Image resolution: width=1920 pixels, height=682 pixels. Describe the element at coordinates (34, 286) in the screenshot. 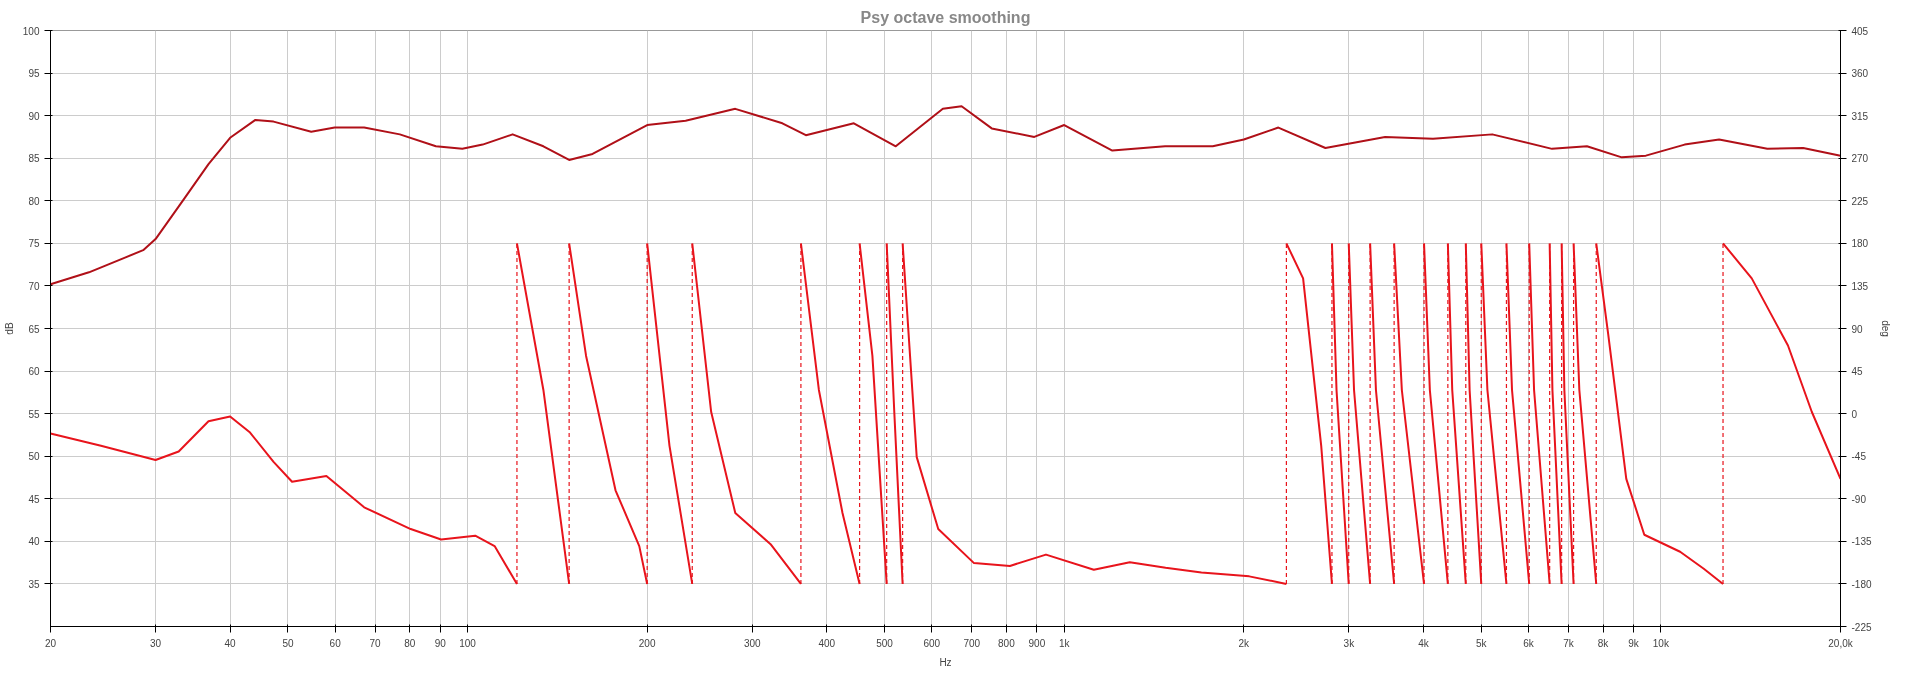

I see `y-tick-label: 70` at that location.